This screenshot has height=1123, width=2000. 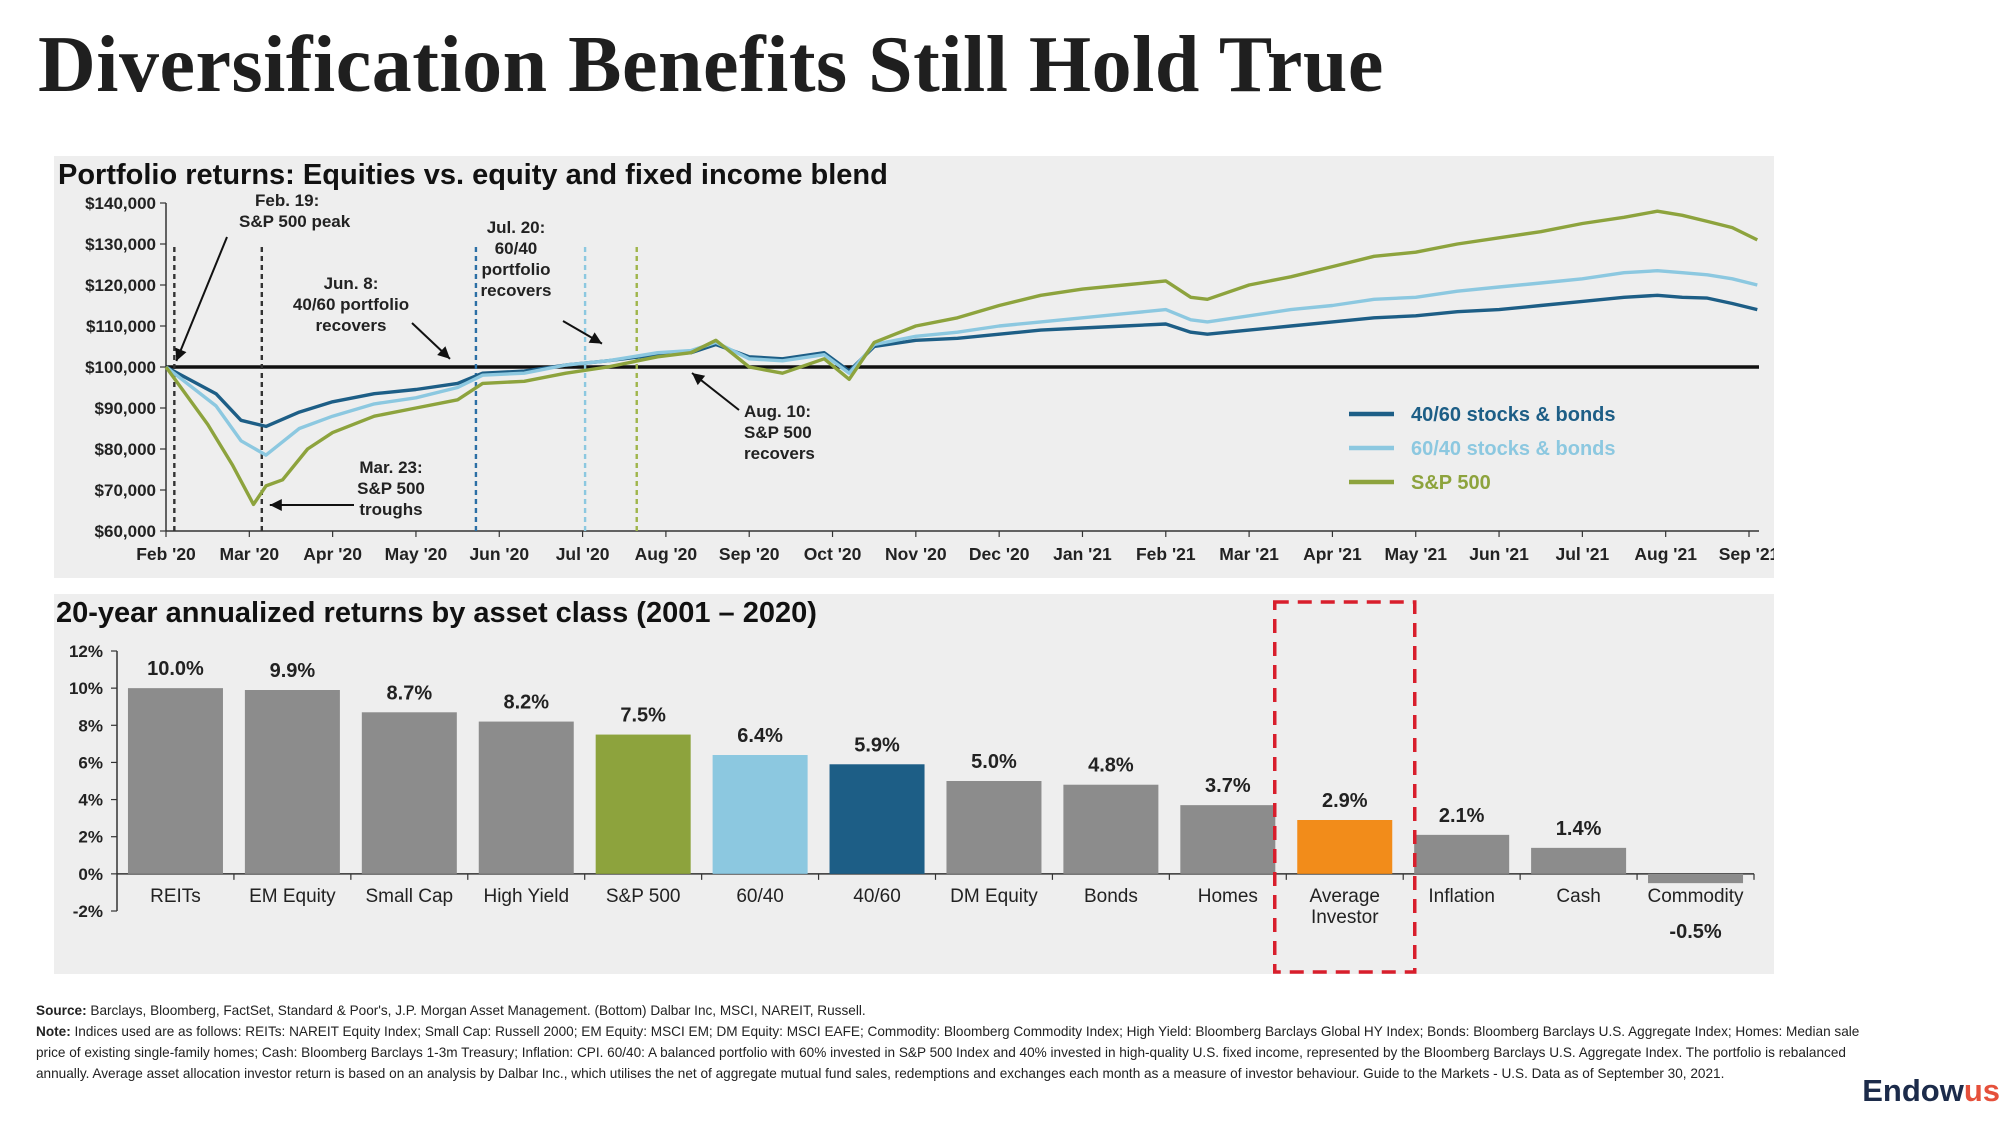 What do you see at coordinates (994, 762) in the screenshot?
I see `bar-value-label: 5.0%` at bounding box center [994, 762].